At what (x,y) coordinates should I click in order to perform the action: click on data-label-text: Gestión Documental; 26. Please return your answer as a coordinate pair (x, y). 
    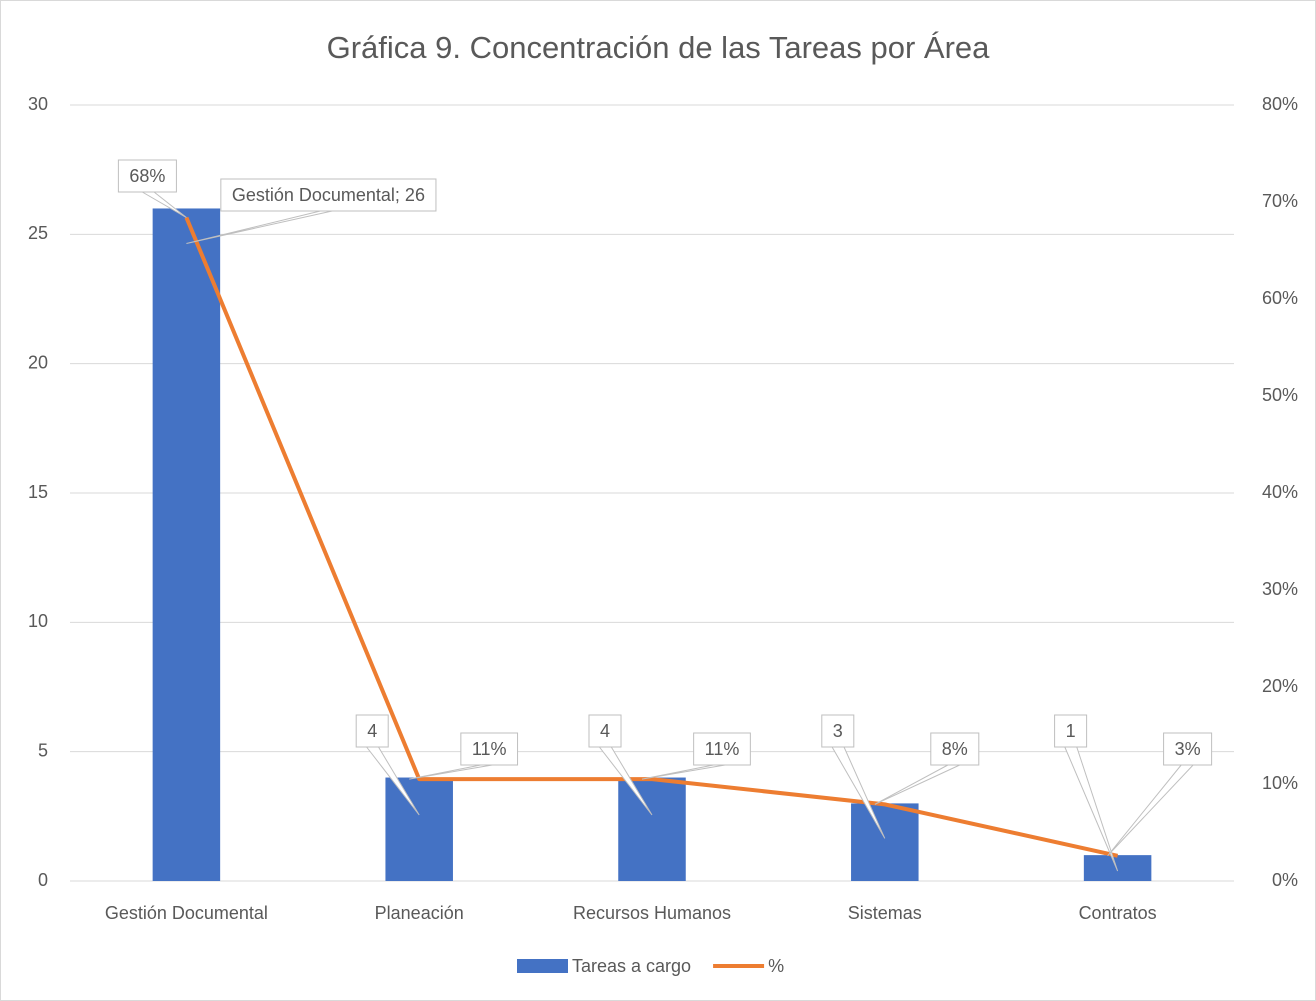
    Looking at the image, I should click on (328, 195).